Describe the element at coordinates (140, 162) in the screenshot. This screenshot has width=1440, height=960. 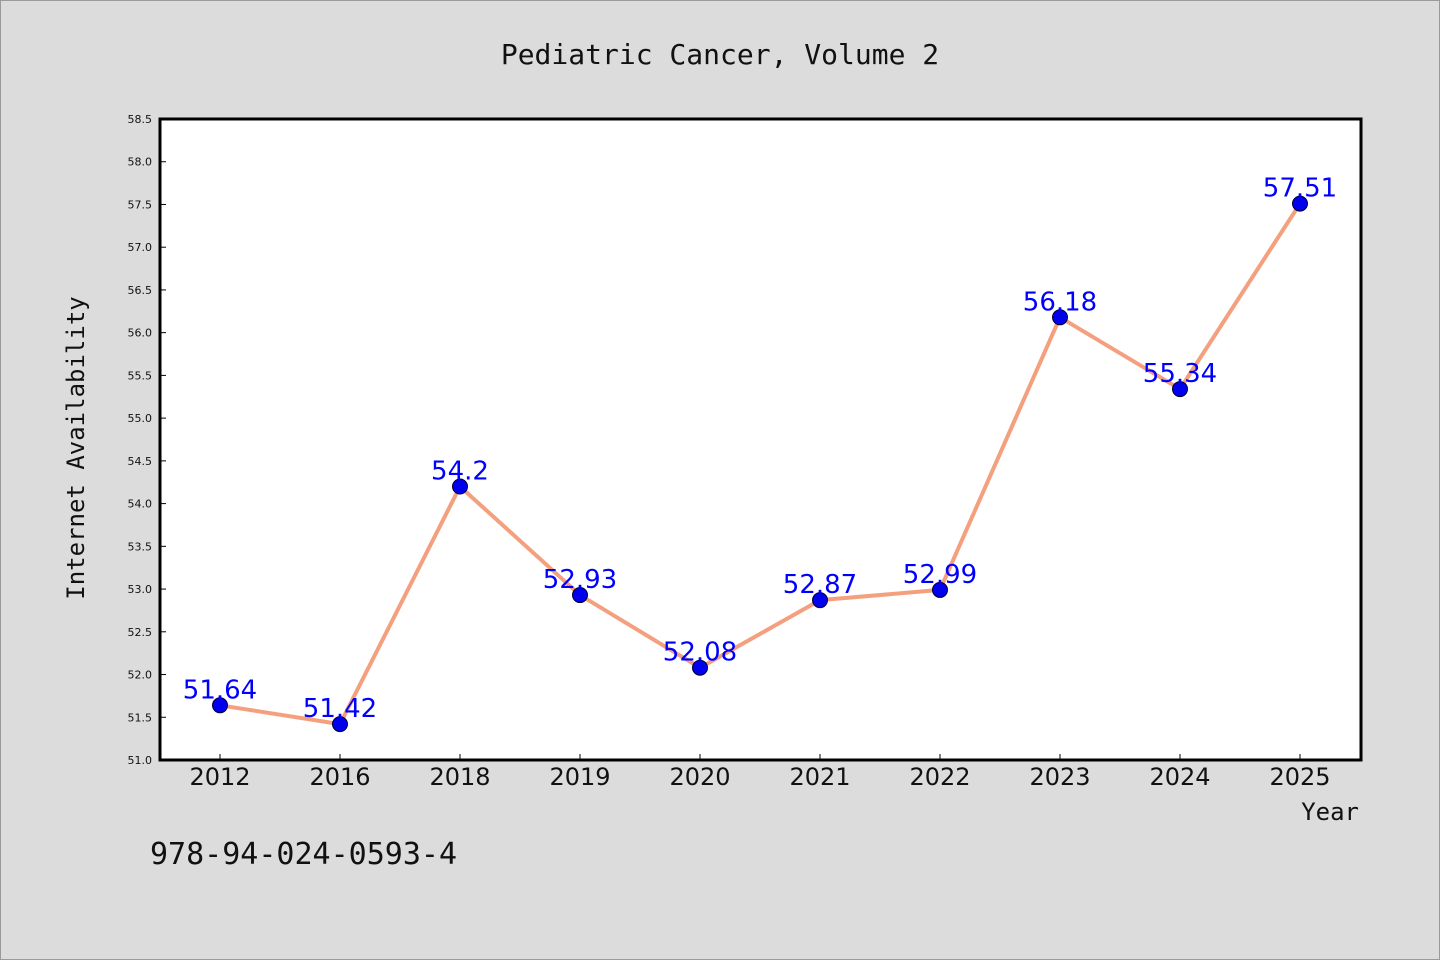
I see `y-tick-label: 58.0` at that location.